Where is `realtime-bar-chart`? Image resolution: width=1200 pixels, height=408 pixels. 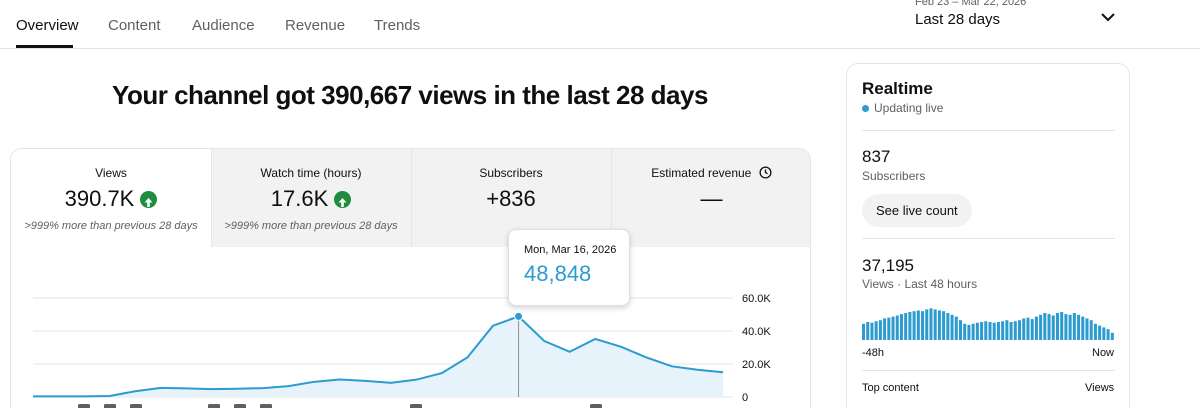
realtime-bar-chart is located at coordinates (988, 322).